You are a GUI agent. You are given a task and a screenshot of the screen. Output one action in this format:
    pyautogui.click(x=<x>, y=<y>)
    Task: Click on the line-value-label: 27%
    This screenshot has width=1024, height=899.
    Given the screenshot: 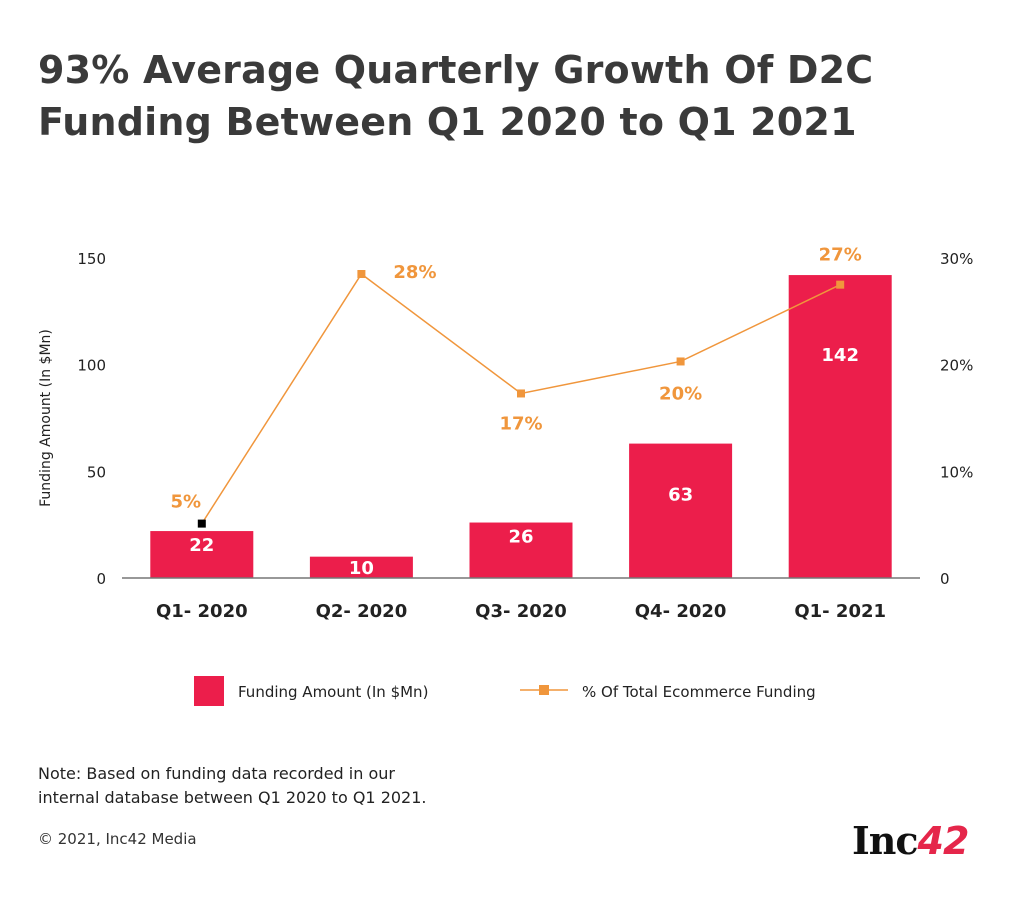 What is the action you would take?
    pyautogui.click(x=840, y=255)
    